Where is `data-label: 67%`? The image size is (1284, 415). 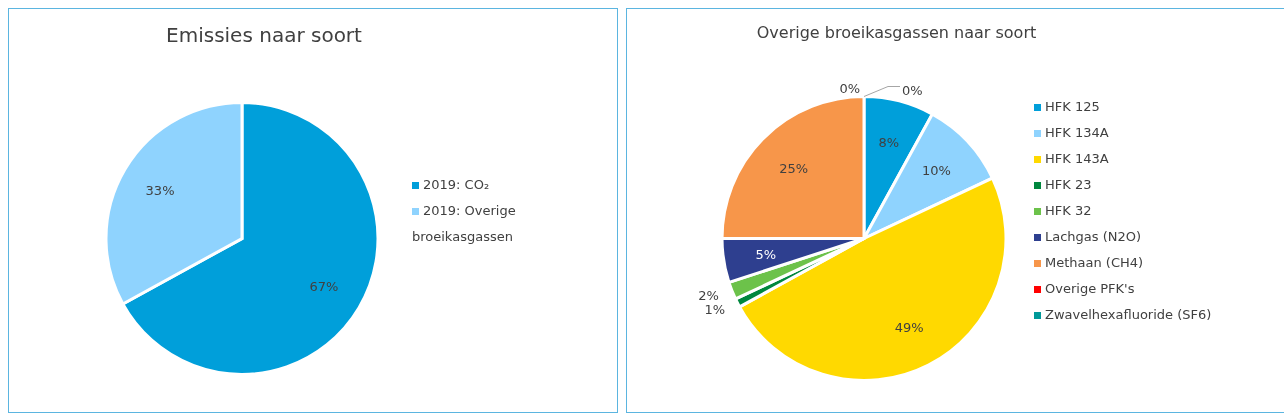 data-label: 67% is located at coordinates (324, 287).